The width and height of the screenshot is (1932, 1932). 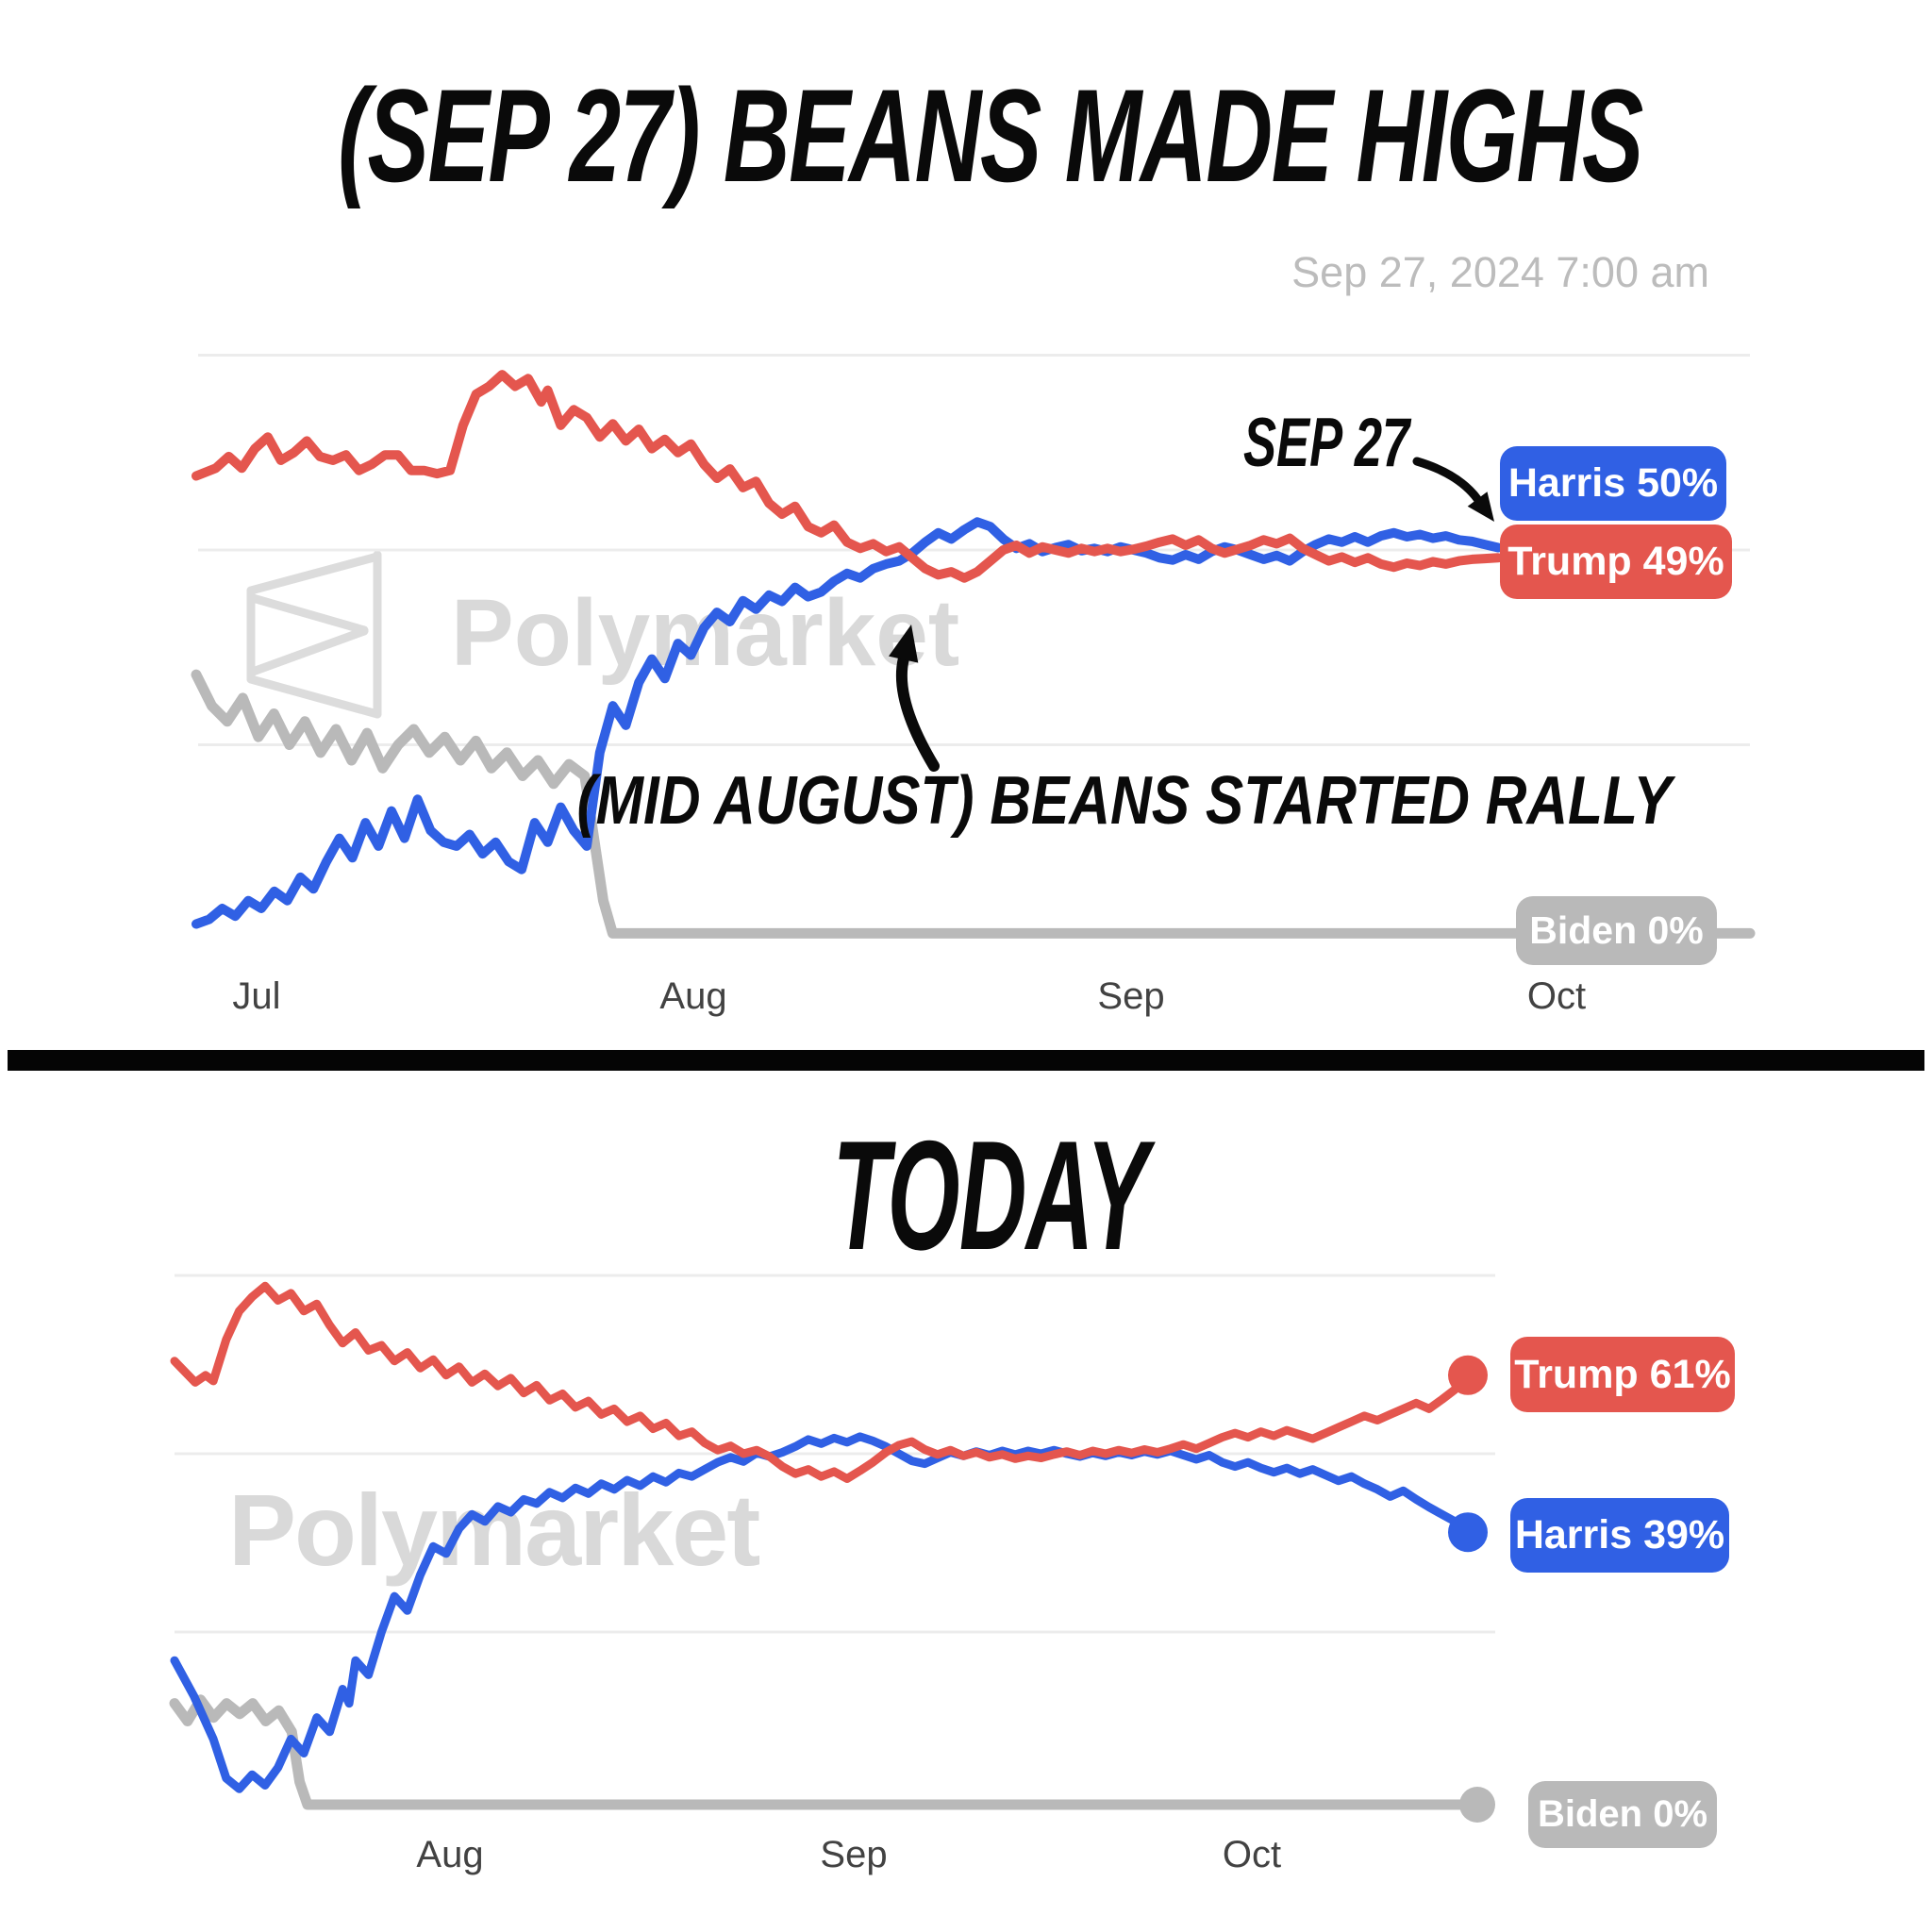 I want to click on x-axis-label: Jul, so click(x=256, y=996).